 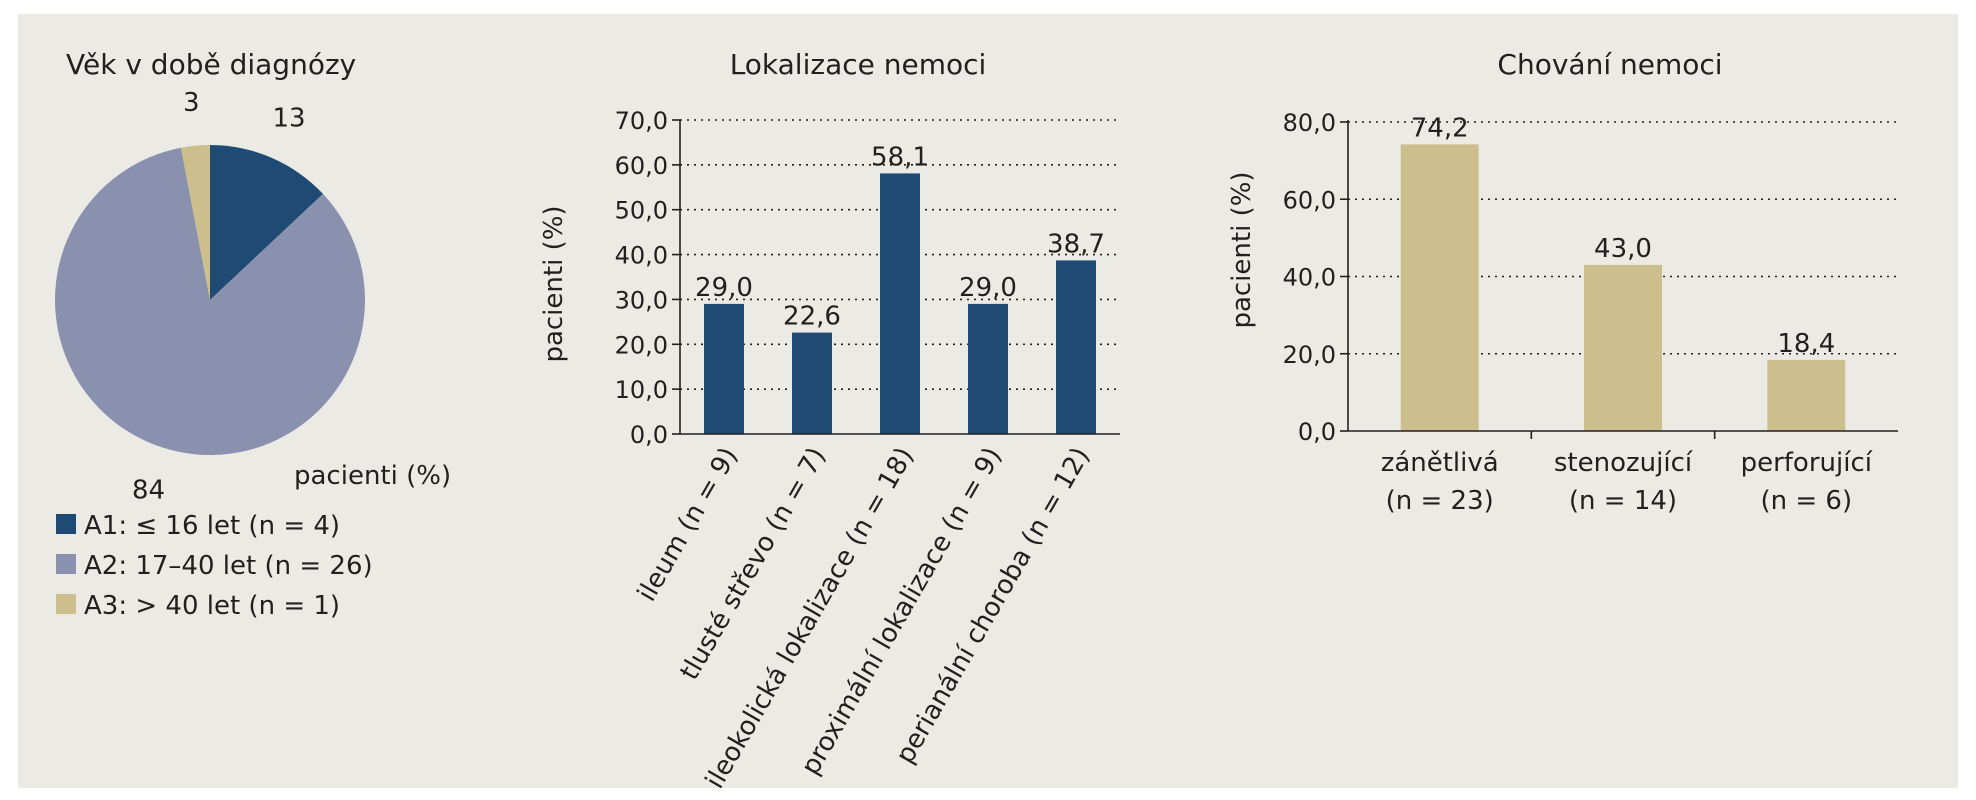 I want to click on bar1-value-label-4: 29,0, so click(x=988, y=288).